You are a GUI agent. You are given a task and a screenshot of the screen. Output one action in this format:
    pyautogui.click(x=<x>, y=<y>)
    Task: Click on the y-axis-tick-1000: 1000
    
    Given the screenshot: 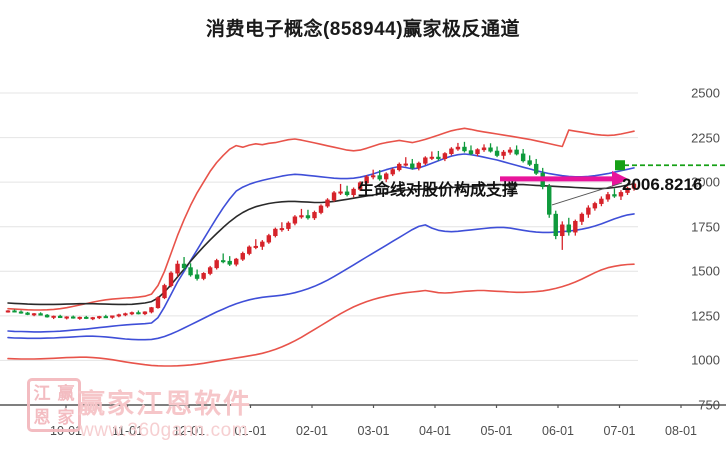 What is the action you would take?
    pyautogui.click(x=705, y=360)
    